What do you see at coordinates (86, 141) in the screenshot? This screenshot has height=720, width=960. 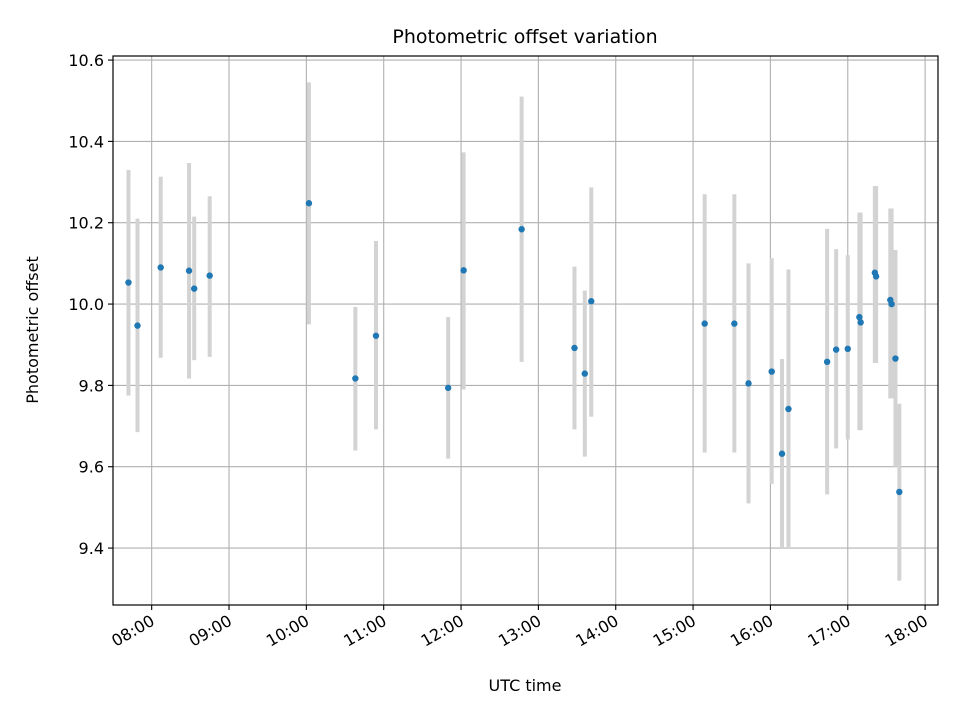 I see `y-tick-label: 10.4` at bounding box center [86, 141].